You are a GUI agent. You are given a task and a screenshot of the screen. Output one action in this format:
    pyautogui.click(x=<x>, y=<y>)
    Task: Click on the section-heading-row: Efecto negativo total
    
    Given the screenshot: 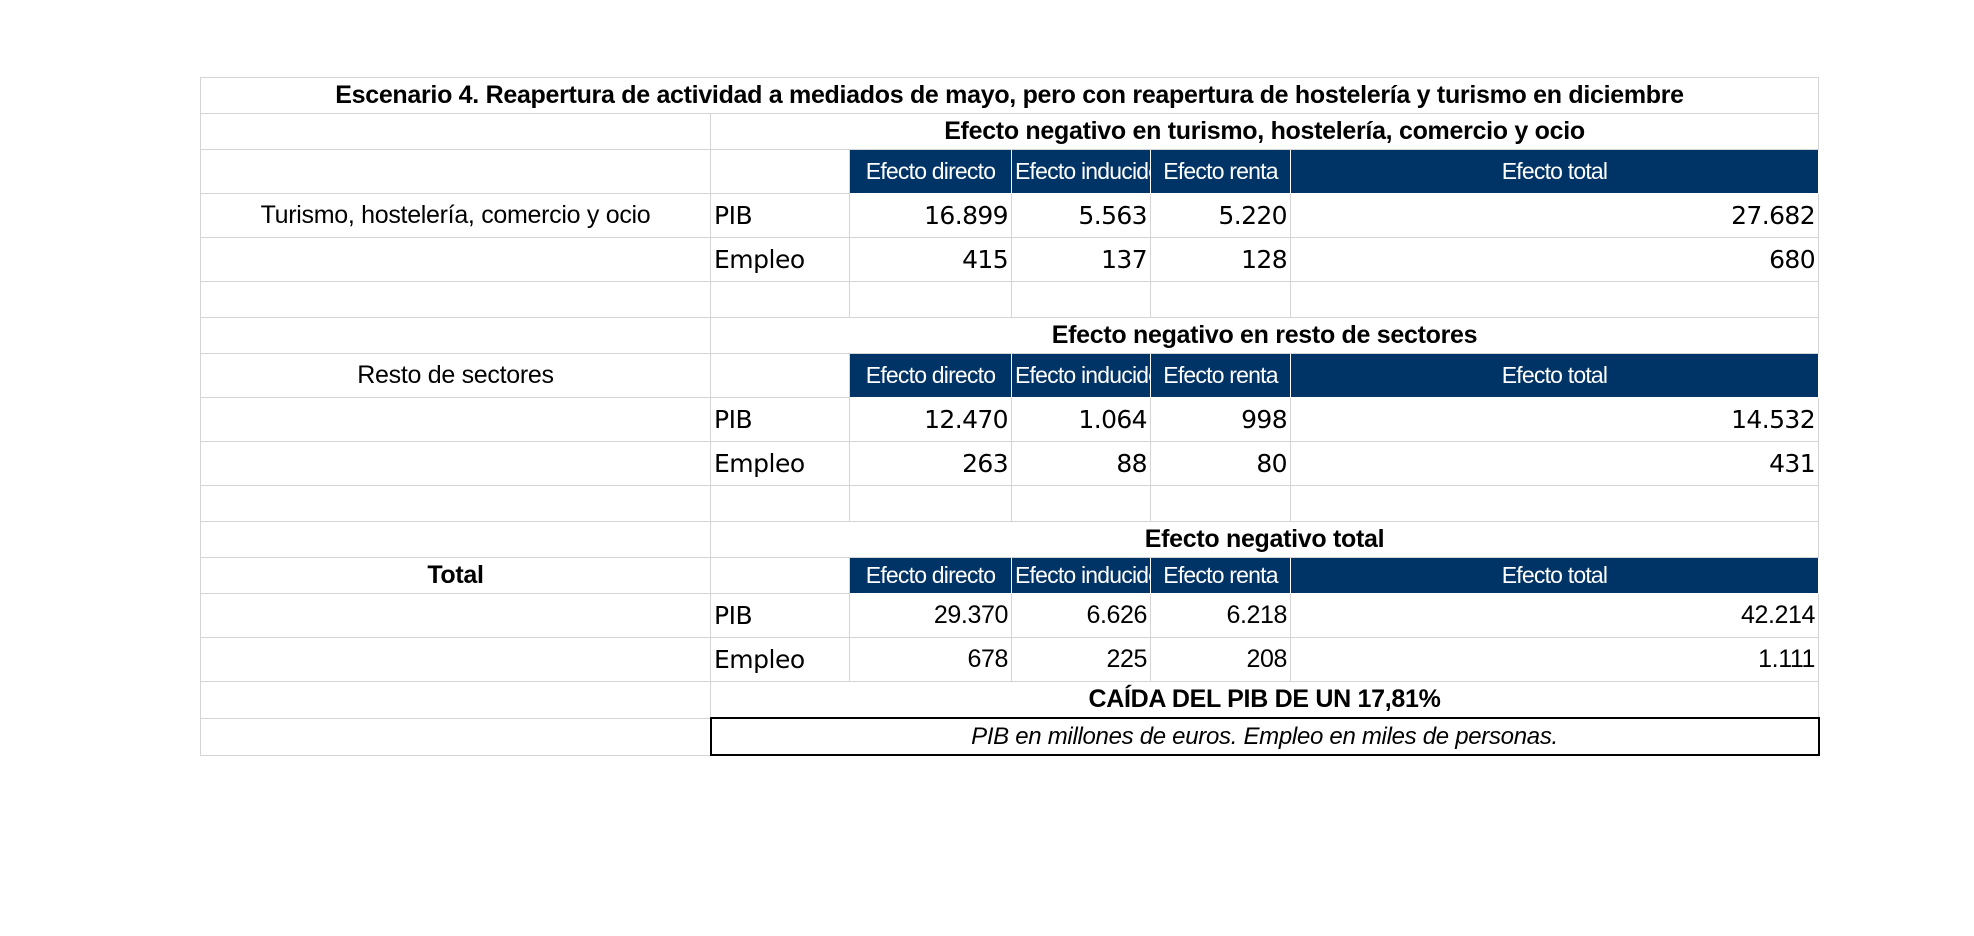 What is the action you would take?
    pyautogui.click(x=1010, y=539)
    